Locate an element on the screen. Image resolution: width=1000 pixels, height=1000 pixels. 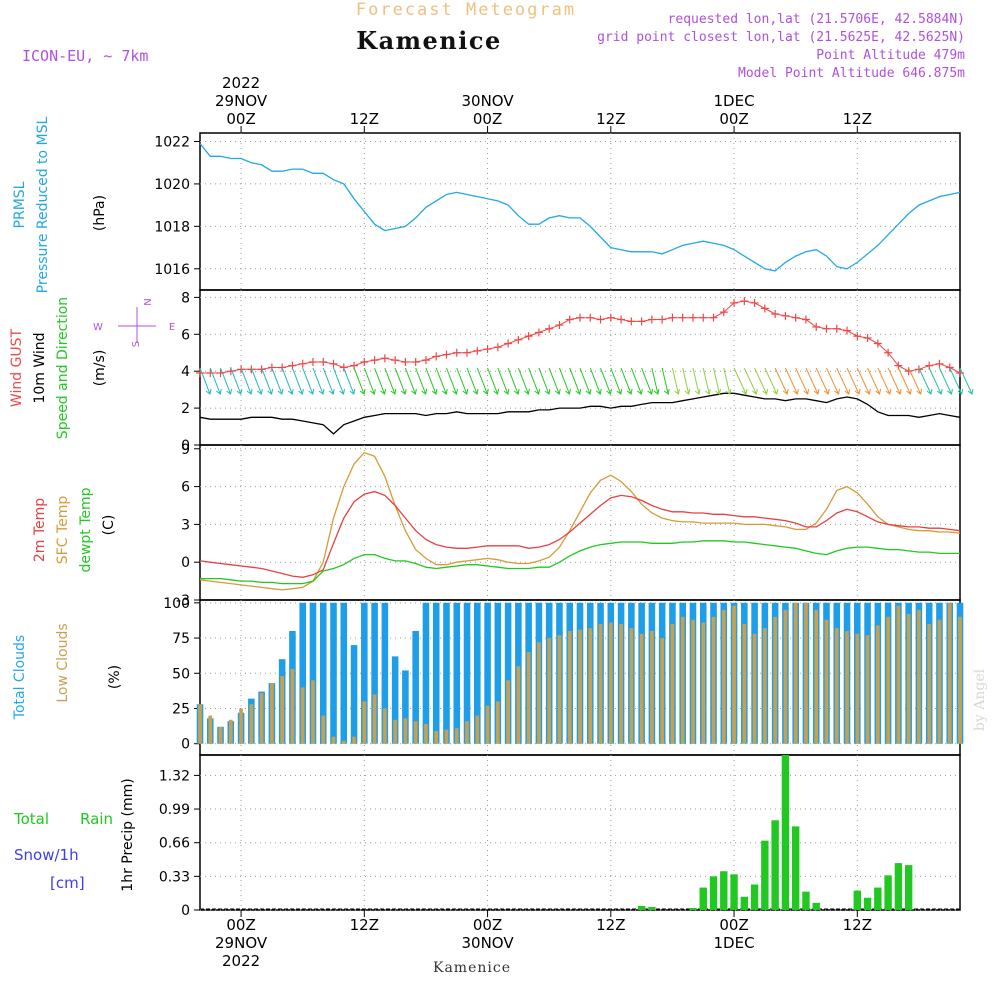
bottom-time-label: 30NOV is located at coordinates (488, 943).